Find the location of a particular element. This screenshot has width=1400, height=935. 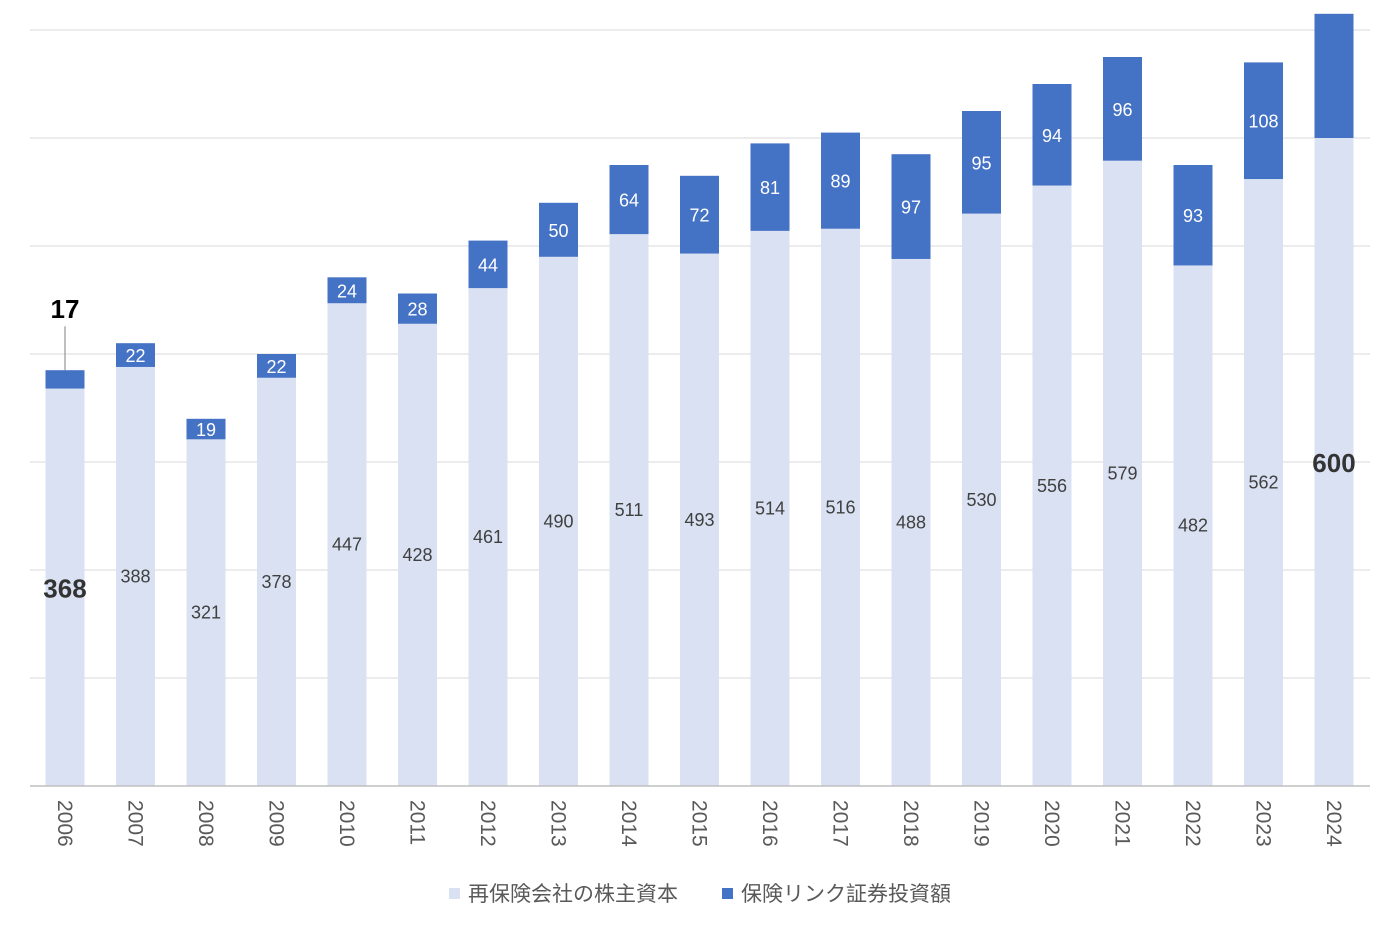

bar-ils-2007 is located at coordinates (135, 355).